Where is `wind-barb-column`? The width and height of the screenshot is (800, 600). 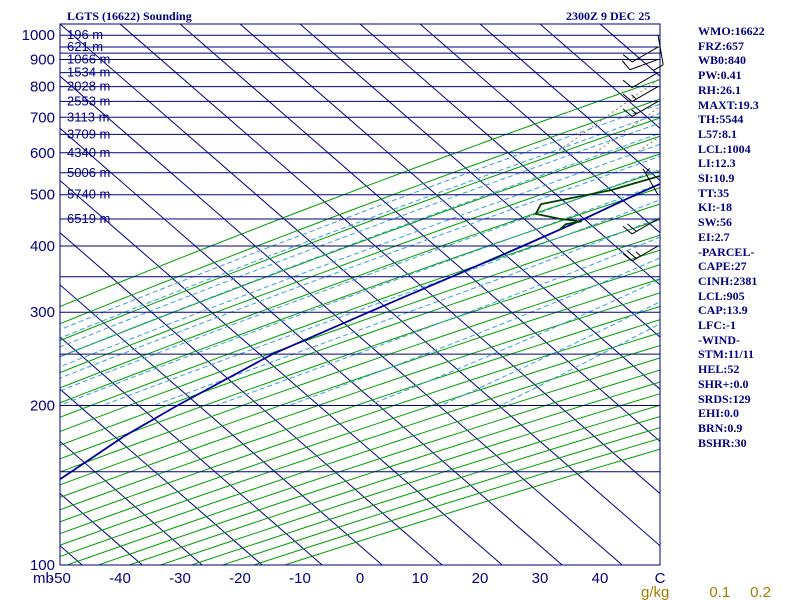 wind-barb-column is located at coordinates (642, 148).